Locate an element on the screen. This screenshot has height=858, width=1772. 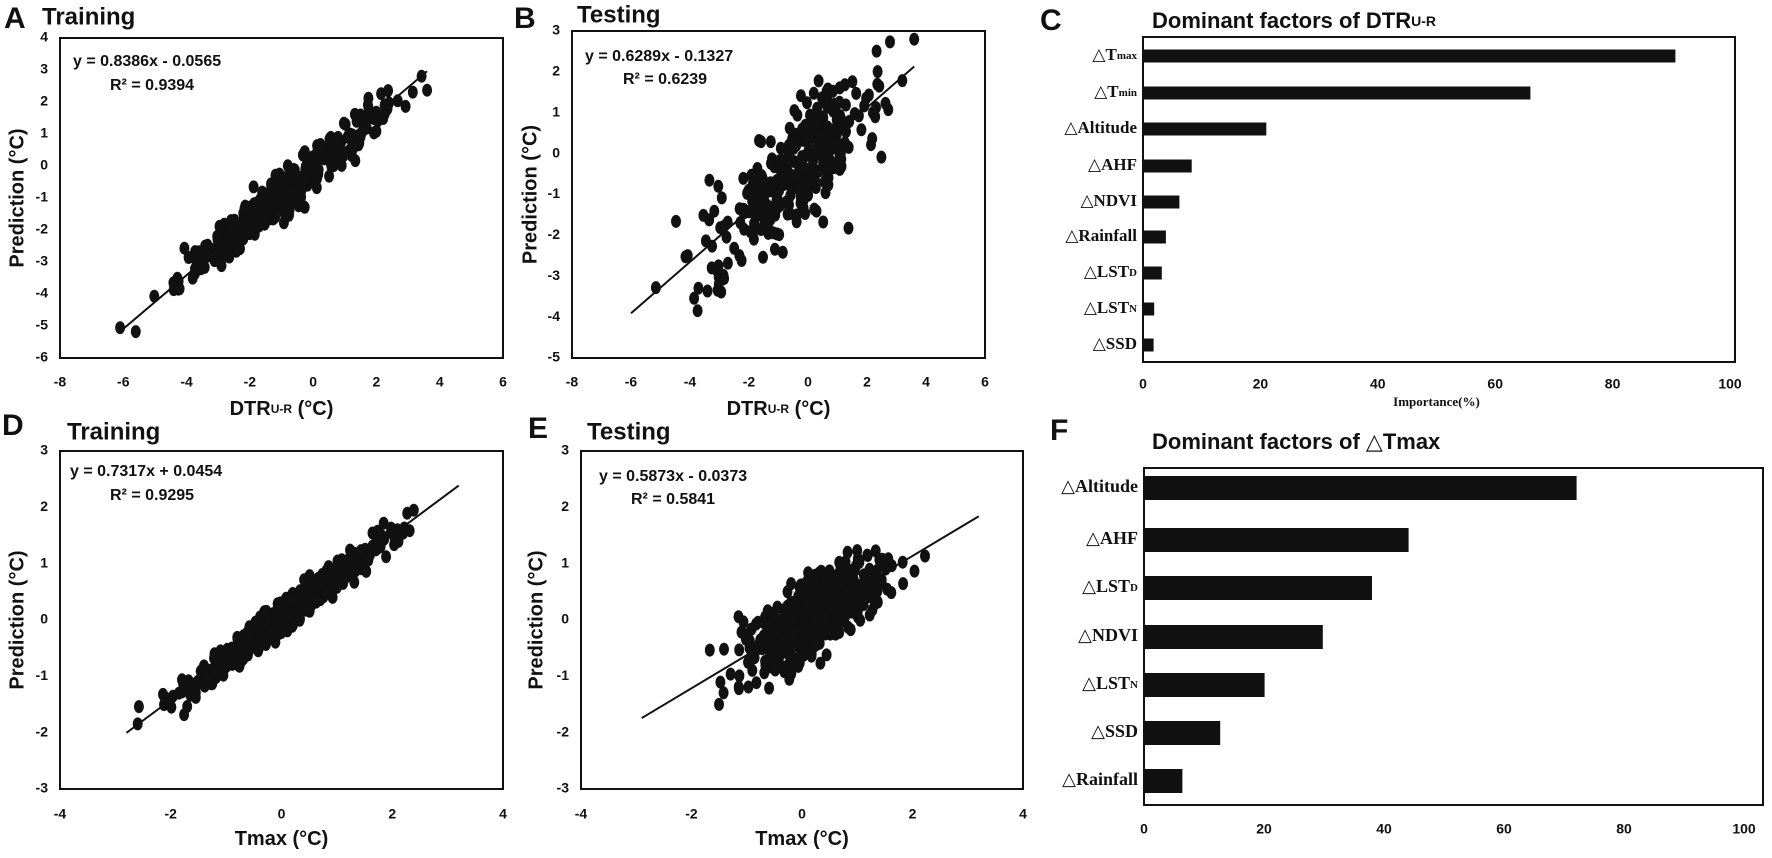
y-axis-label: Prediction (°C) is located at coordinates (17, 197).